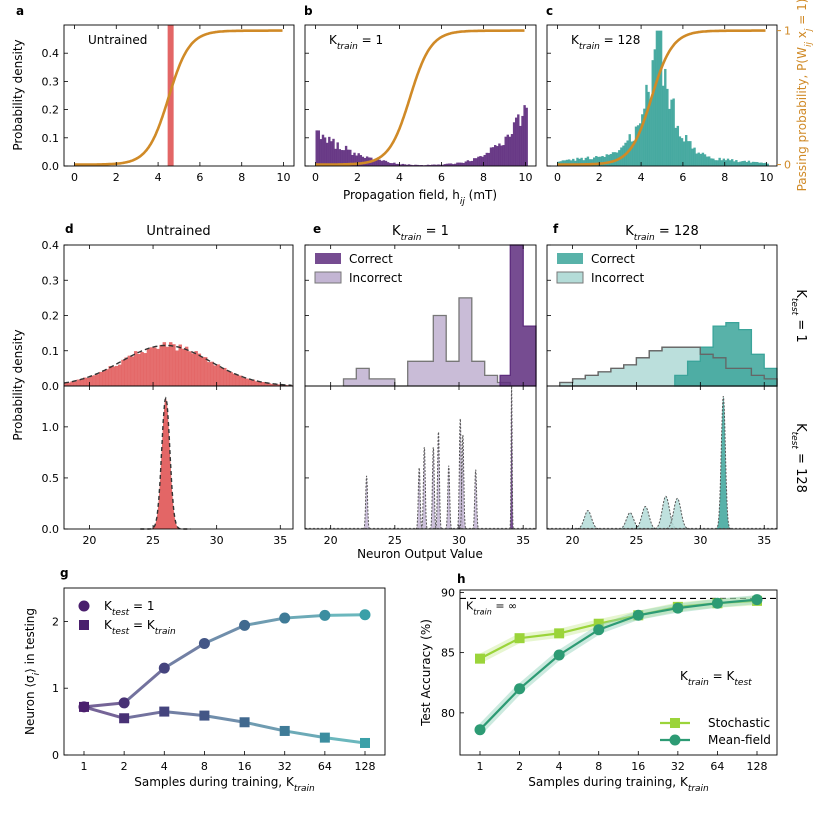 The image size is (831, 831). What do you see at coordinates (178, 457) in the screenshot?
I see `axes-d-bottom` at bounding box center [178, 457].